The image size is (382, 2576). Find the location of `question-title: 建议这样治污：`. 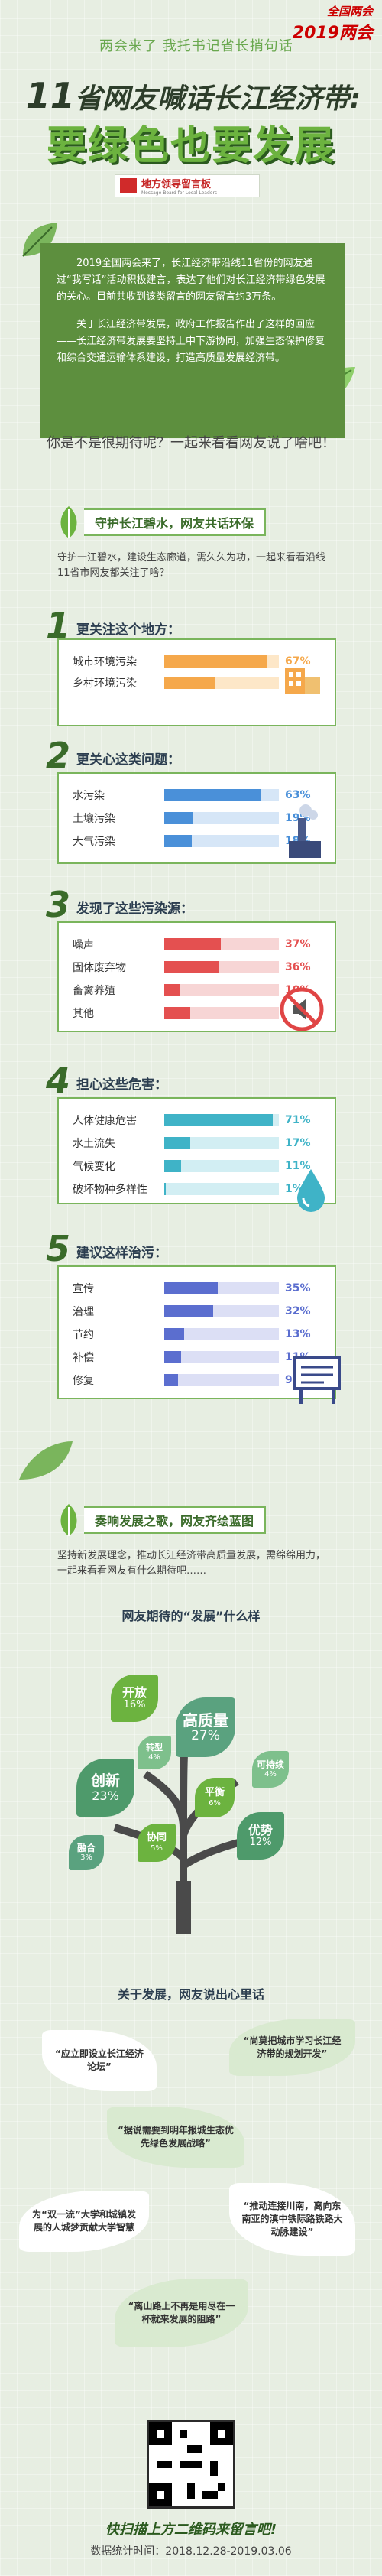

question-title: 建议这样治污： is located at coordinates (121, 1254).